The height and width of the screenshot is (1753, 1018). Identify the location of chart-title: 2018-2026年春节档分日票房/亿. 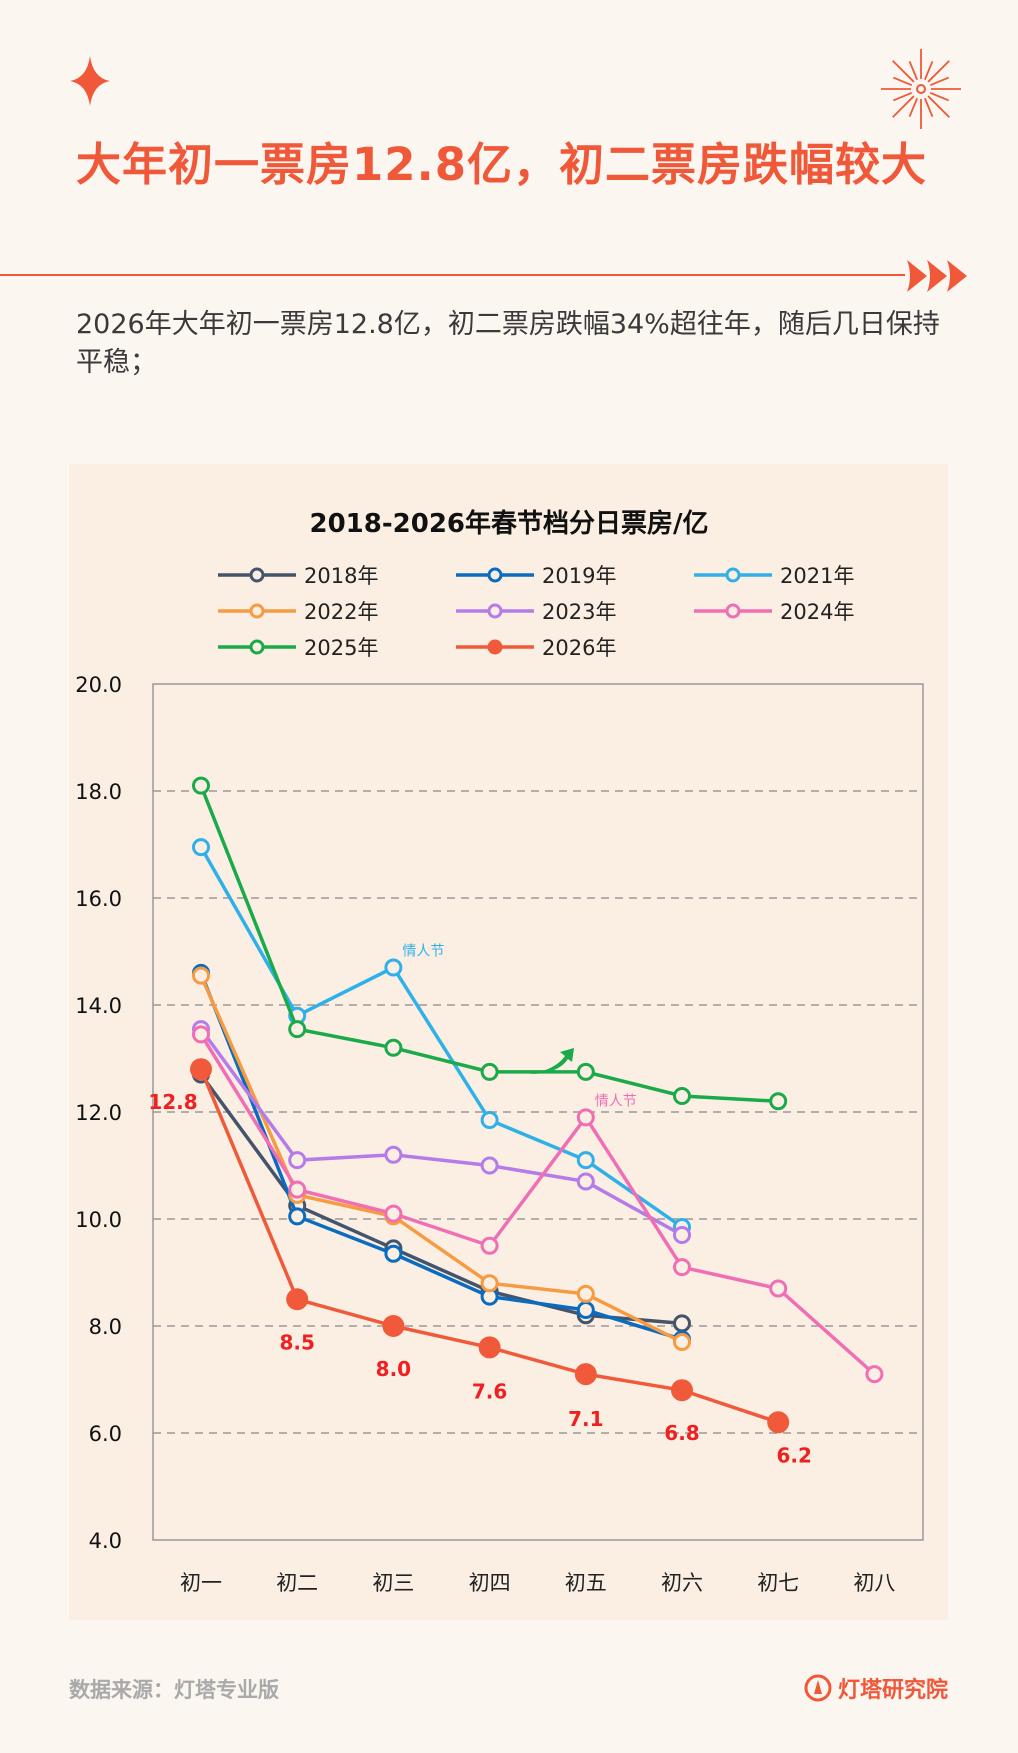
(508, 523).